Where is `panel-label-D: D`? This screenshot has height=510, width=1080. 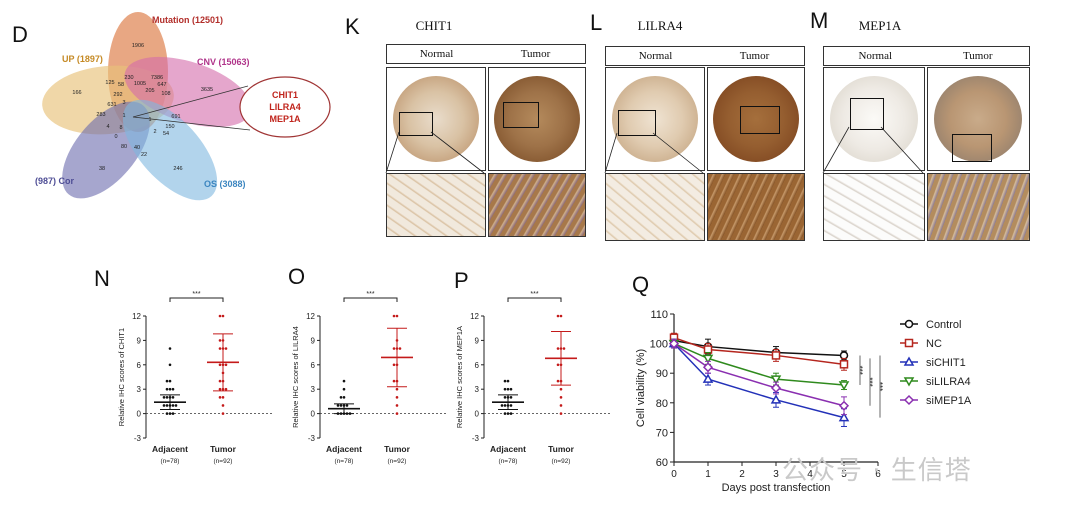
panel-label-D: D is located at coordinates (20, 34).